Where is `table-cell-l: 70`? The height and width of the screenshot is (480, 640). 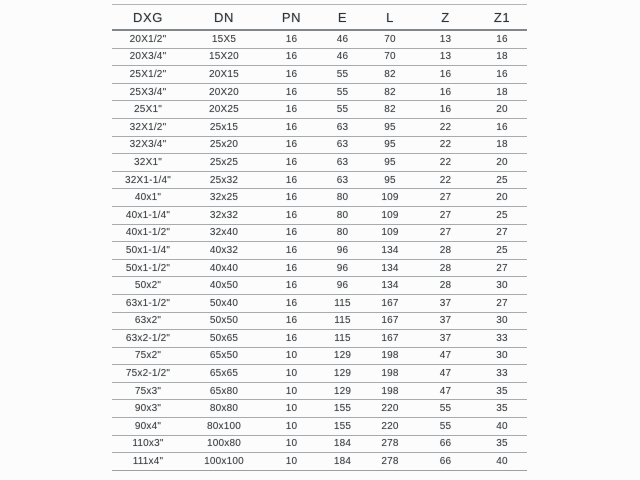
table-cell-l: 70 is located at coordinates (390, 39).